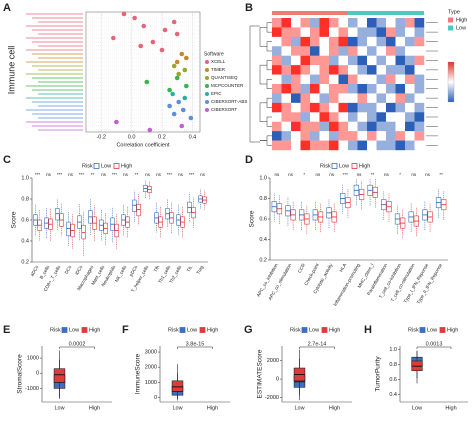  What do you see at coordinates (393, 395) in the screenshot?
I see `y-tick-label: 0.4` at bounding box center [393, 395].